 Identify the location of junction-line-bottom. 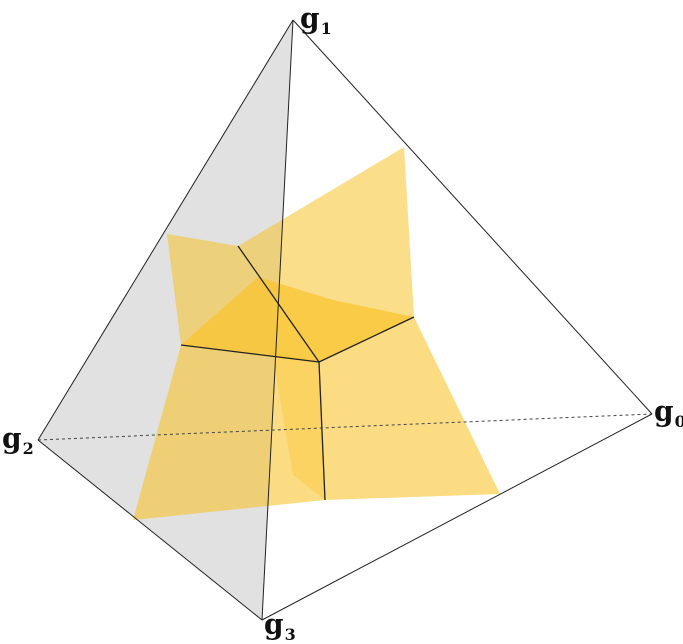
(322, 431).